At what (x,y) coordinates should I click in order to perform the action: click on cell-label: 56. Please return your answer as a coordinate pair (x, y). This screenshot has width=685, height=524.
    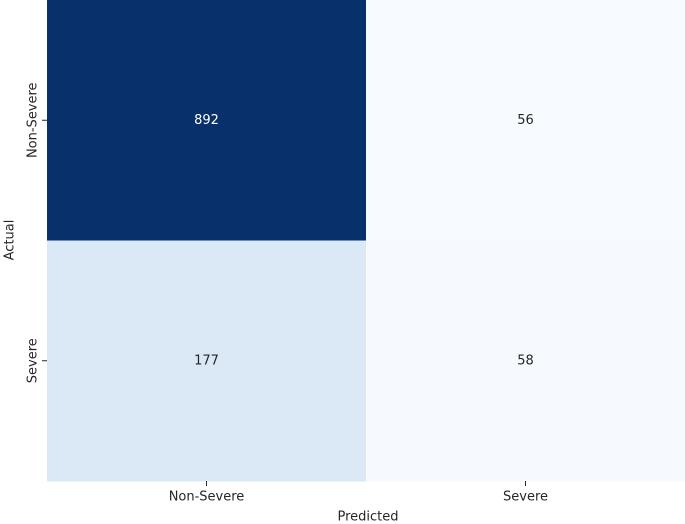
    Looking at the image, I should click on (525, 120).